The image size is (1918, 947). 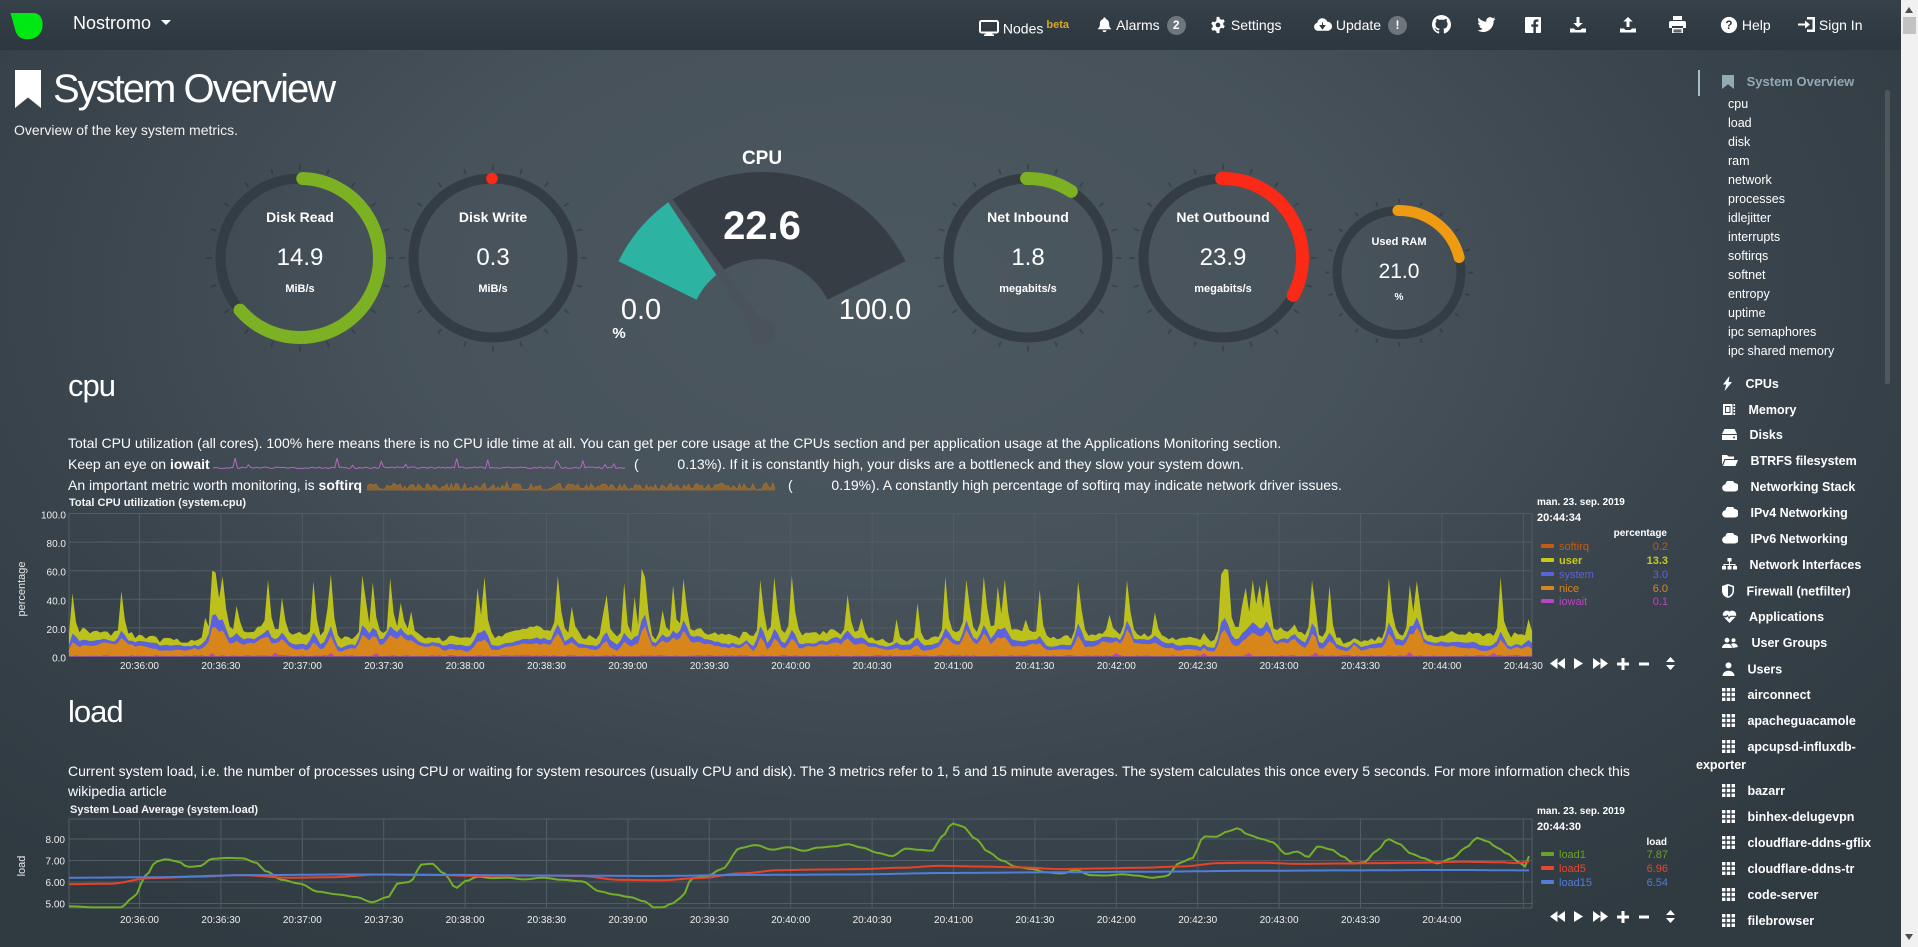 What do you see at coordinates (59, 659) in the screenshot?
I see `svg-text: 0.0` at bounding box center [59, 659].